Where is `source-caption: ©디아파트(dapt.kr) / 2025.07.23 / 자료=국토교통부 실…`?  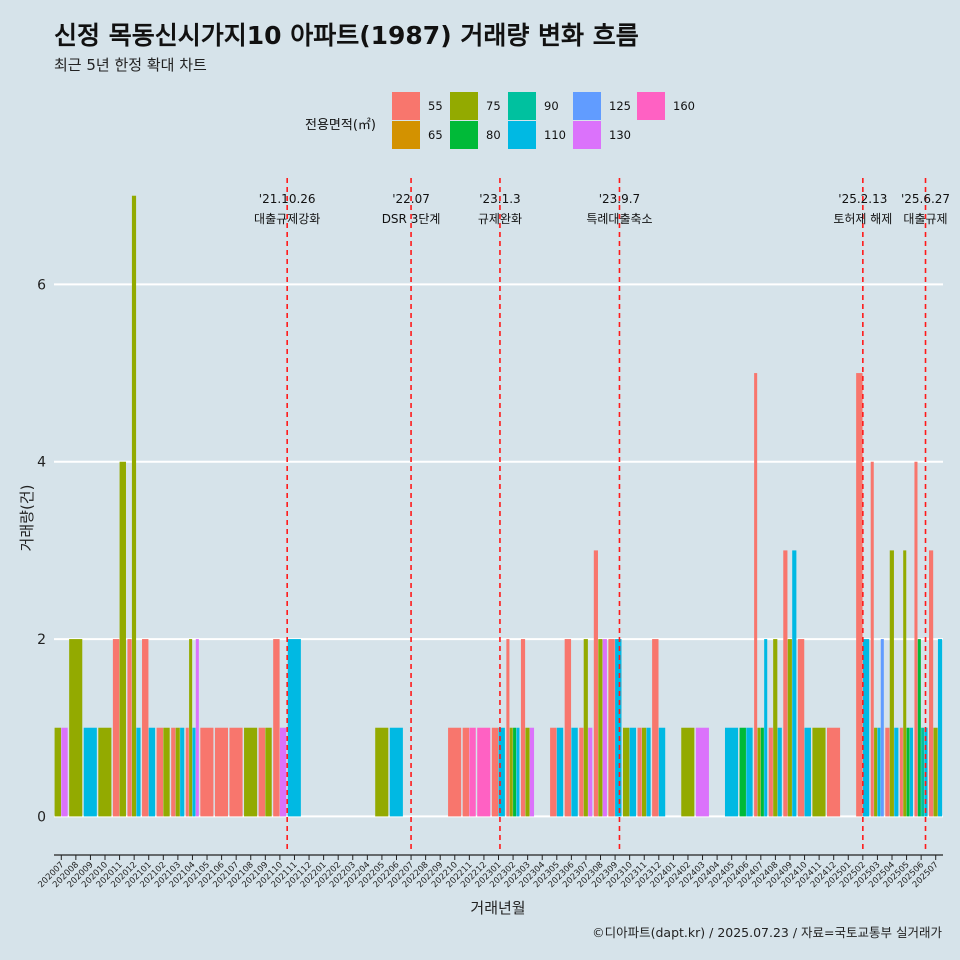 source-caption: ©디아파트(dapt.kr) / 2025.07.23 / 자료=국토교통부 실… is located at coordinates (767, 932).